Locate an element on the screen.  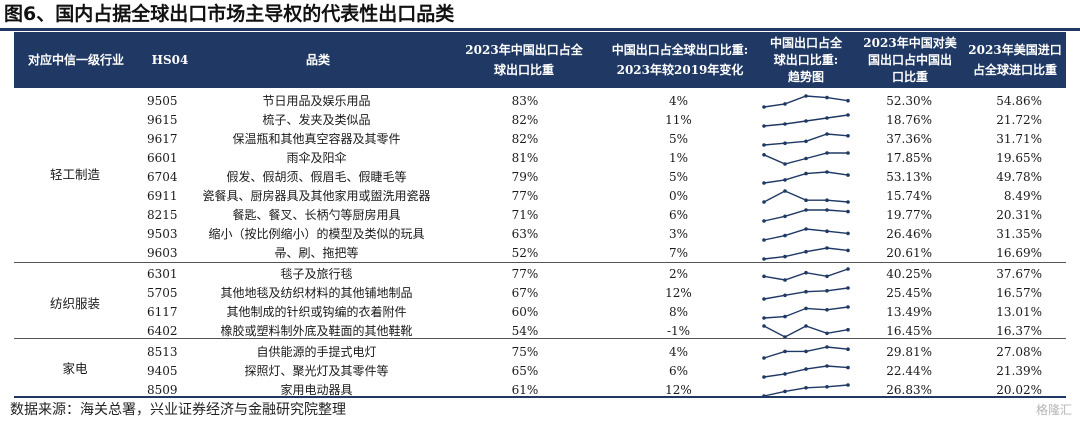
hs-code-cell: 9503 is located at coordinates (162, 234).